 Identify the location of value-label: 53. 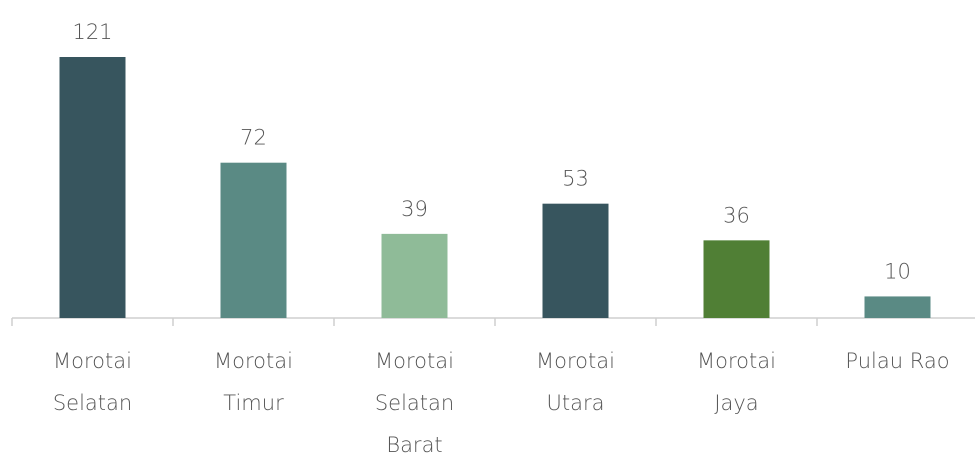
(575, 179).